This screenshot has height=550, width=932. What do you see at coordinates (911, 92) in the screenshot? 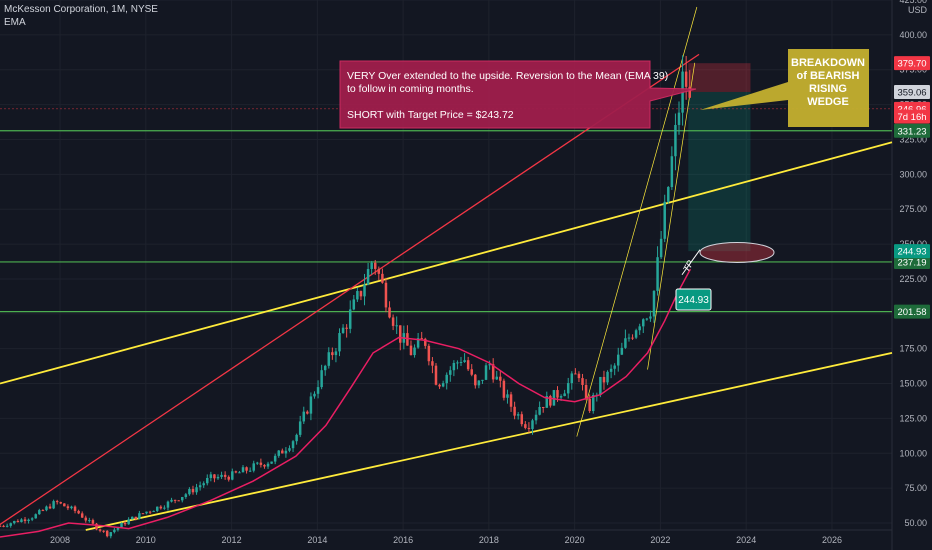
I see `price-label-text: 359.06` at bounding box center [911, 92].